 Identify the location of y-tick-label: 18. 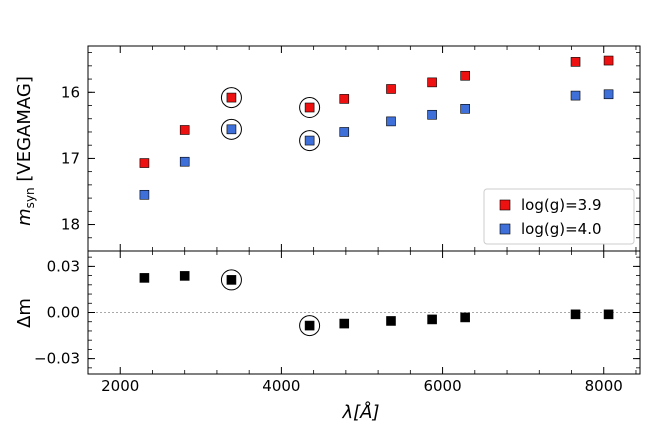
(70, 225).